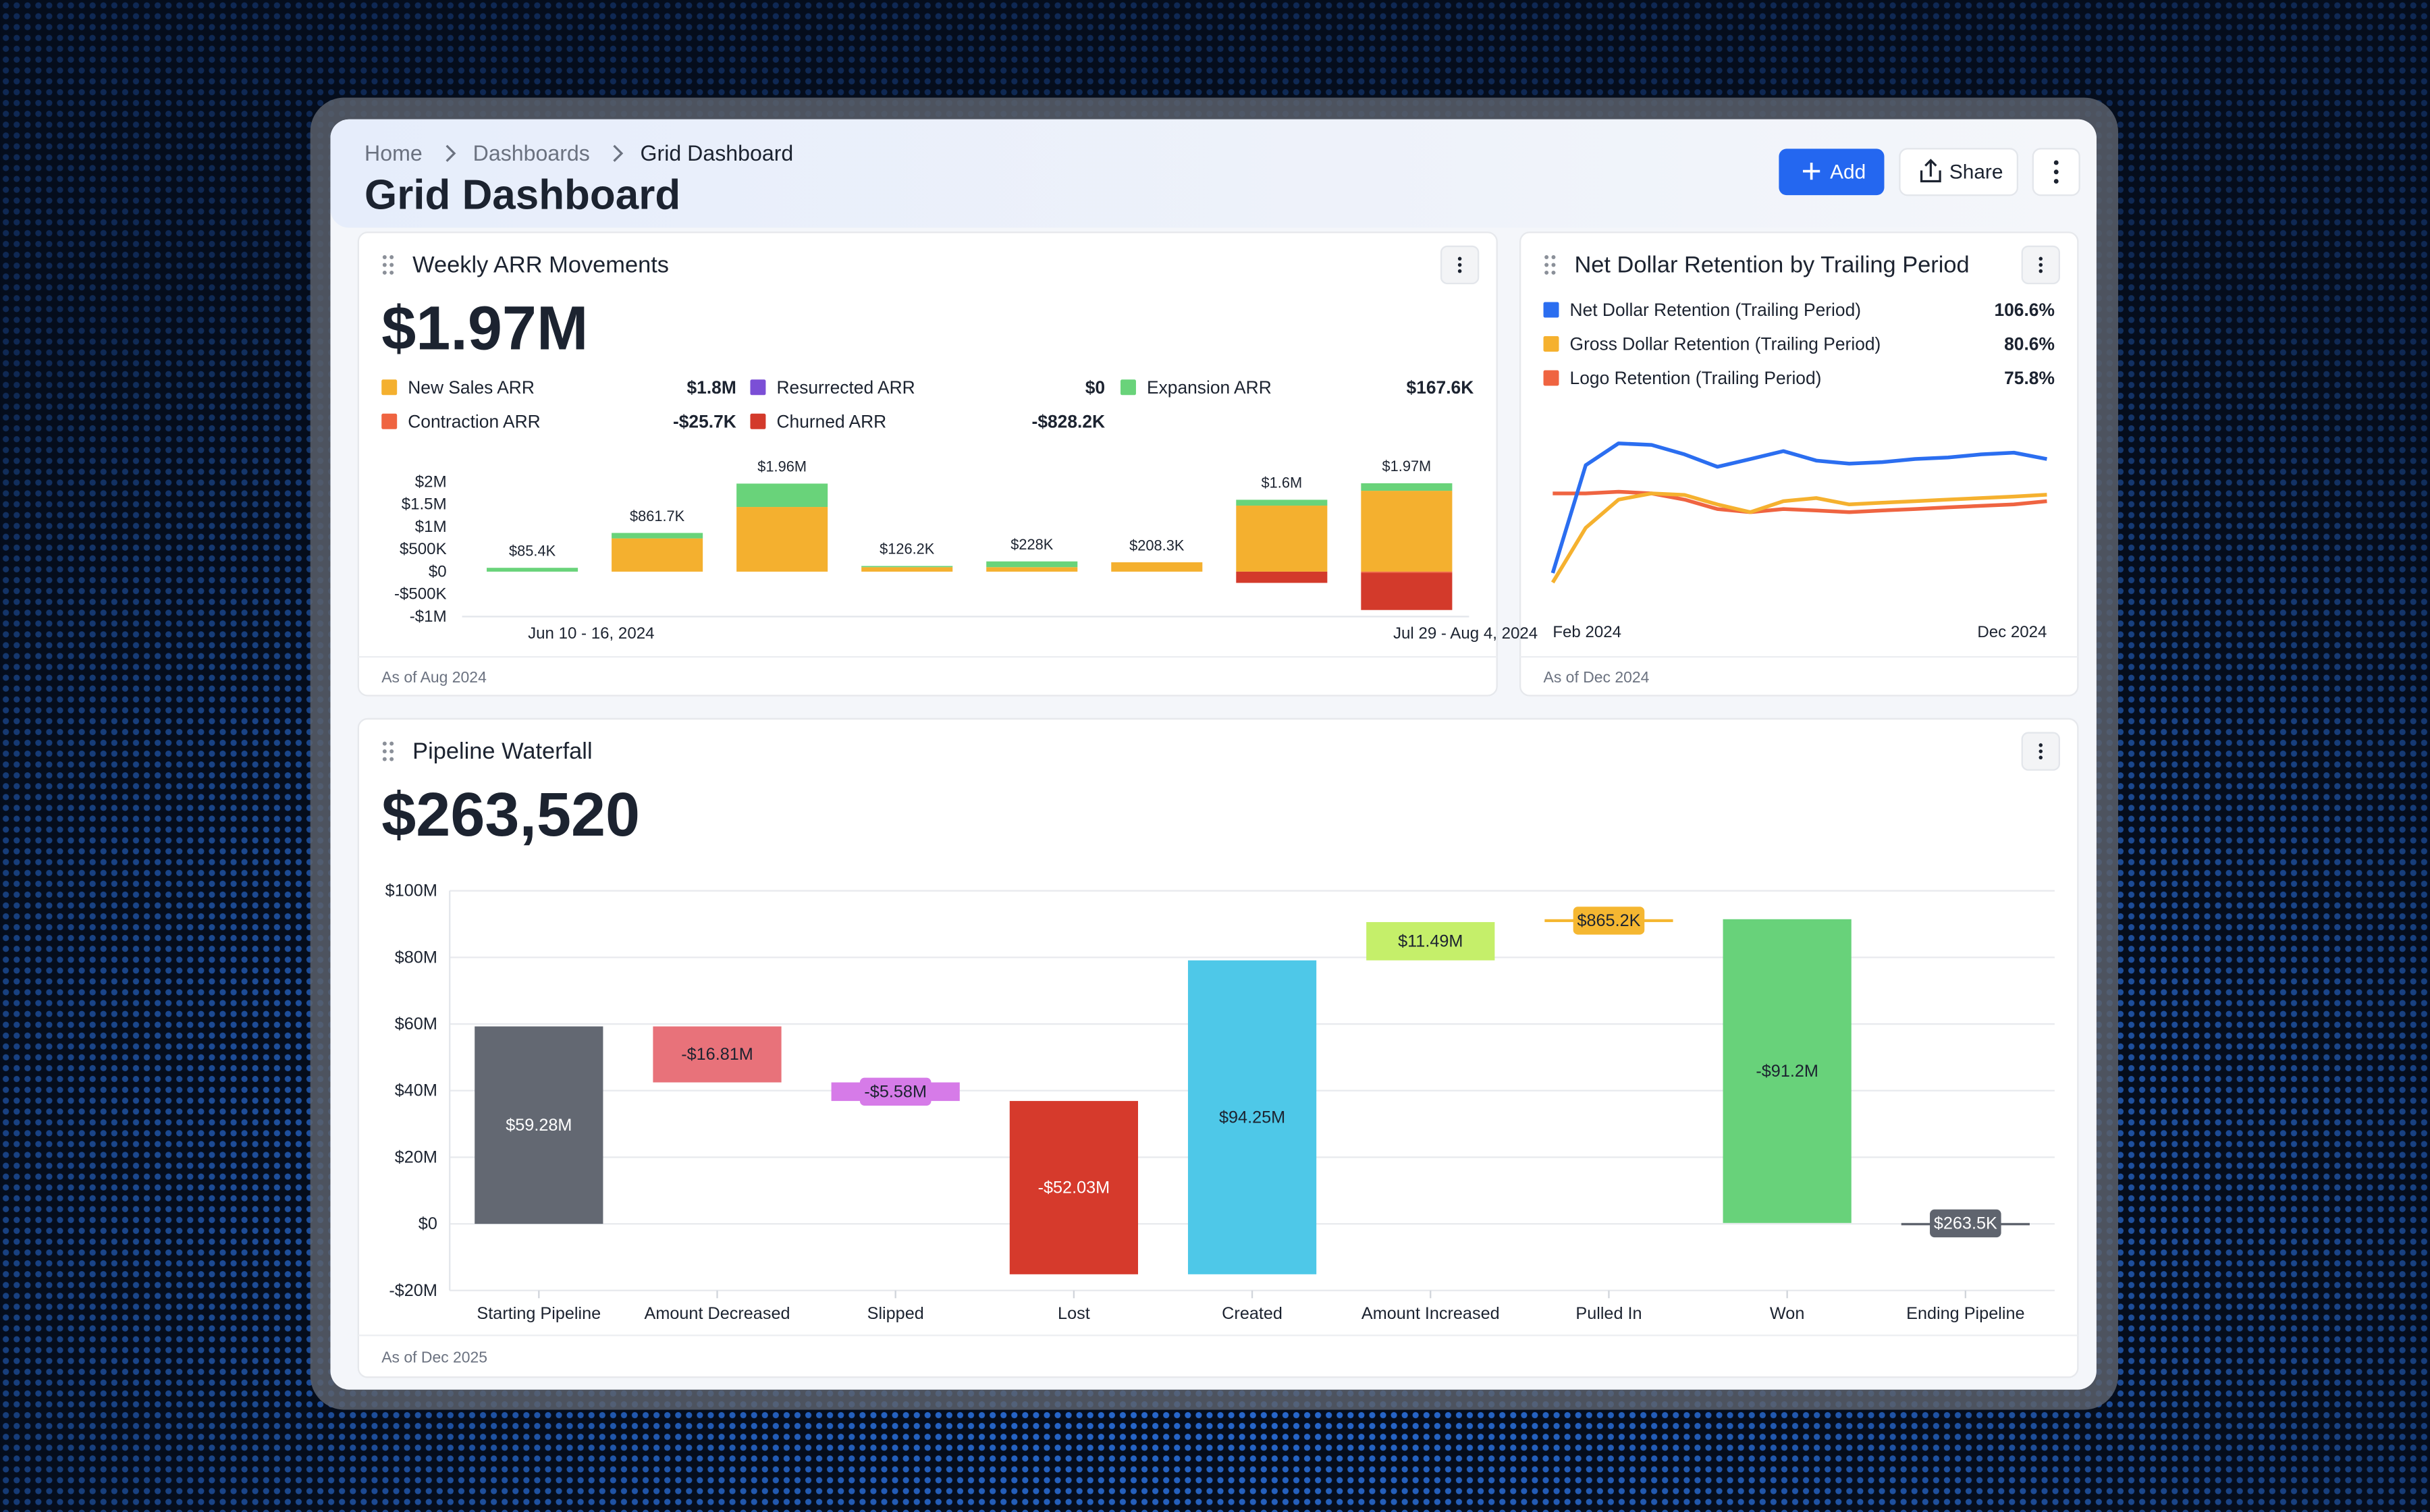  Describe the element at coordinates (522, 195) in the screenshot. I see `page-title: Grid Dashboard` at that location.